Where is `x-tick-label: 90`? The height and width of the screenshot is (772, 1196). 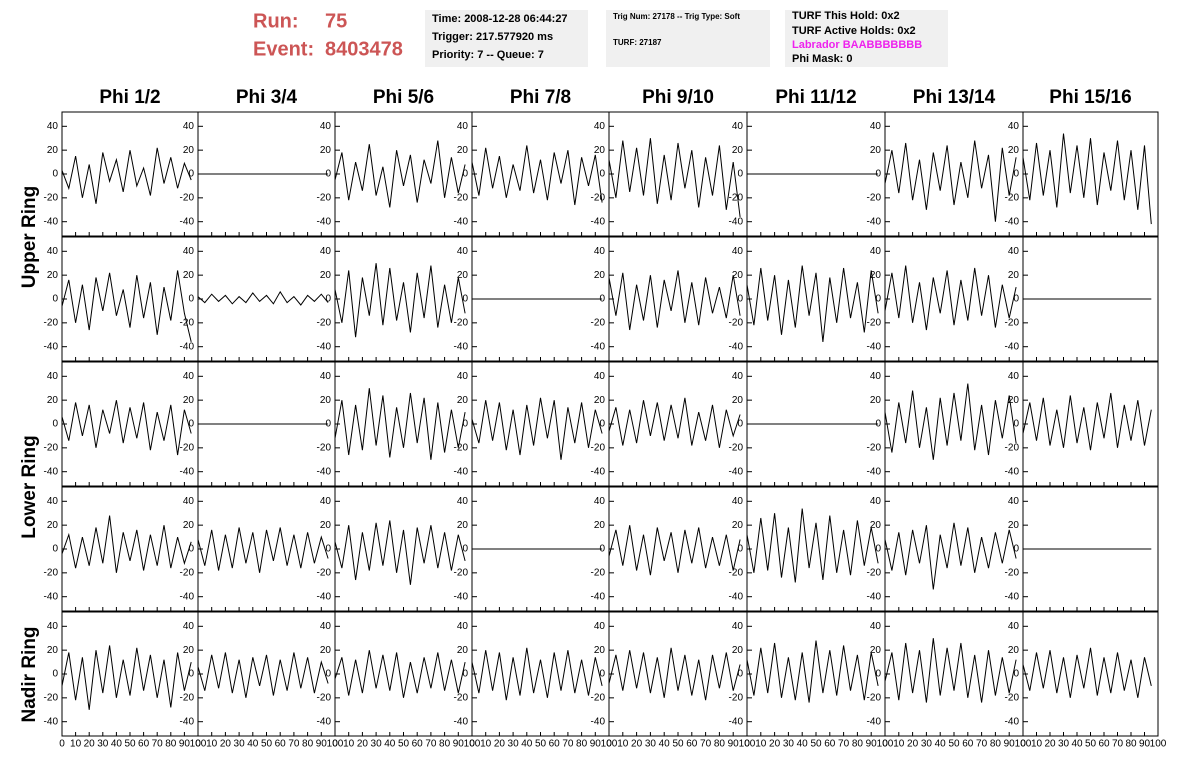 x-tick-label: 90 is located at coordinates (1010, 744).